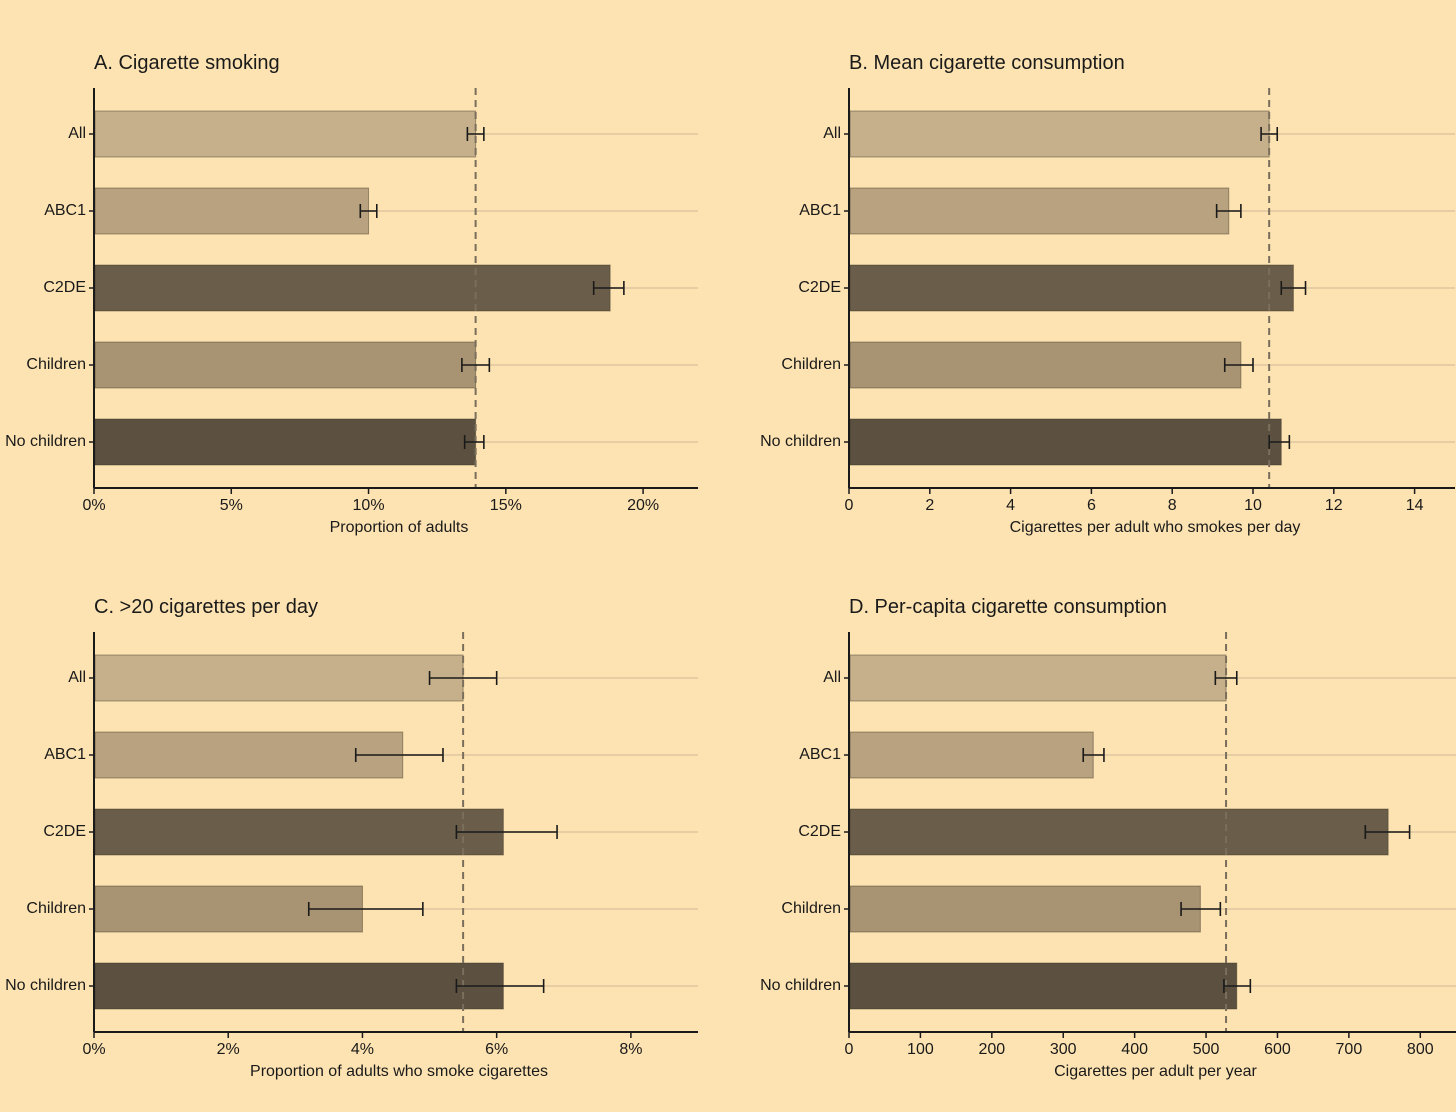 The height and width of the screenshot is (1112, 1456). I want to click on panel-d-category-label: All, so click(832, 677).